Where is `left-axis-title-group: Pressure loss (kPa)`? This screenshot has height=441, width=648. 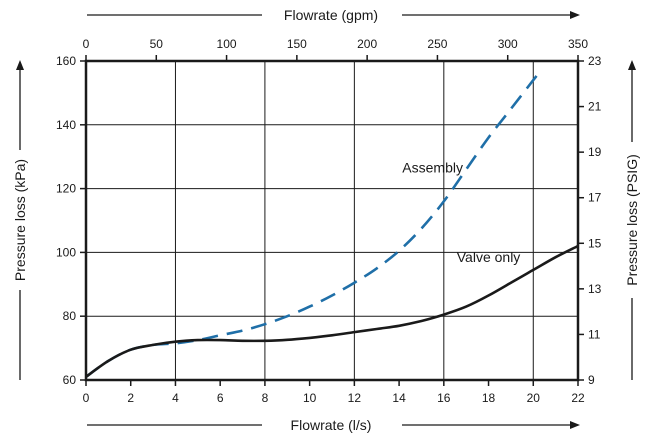 left-axis-title-group: Pressure loss (kPa) is located at coordinates (20, 220).